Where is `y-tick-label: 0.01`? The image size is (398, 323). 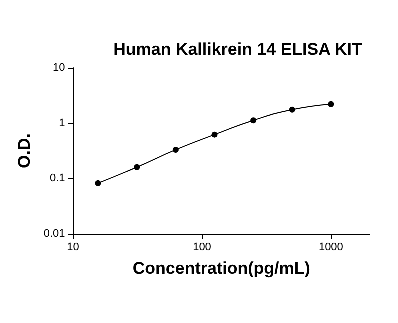 y-tick-label: 0.01 is located at coordinates (55, 234).